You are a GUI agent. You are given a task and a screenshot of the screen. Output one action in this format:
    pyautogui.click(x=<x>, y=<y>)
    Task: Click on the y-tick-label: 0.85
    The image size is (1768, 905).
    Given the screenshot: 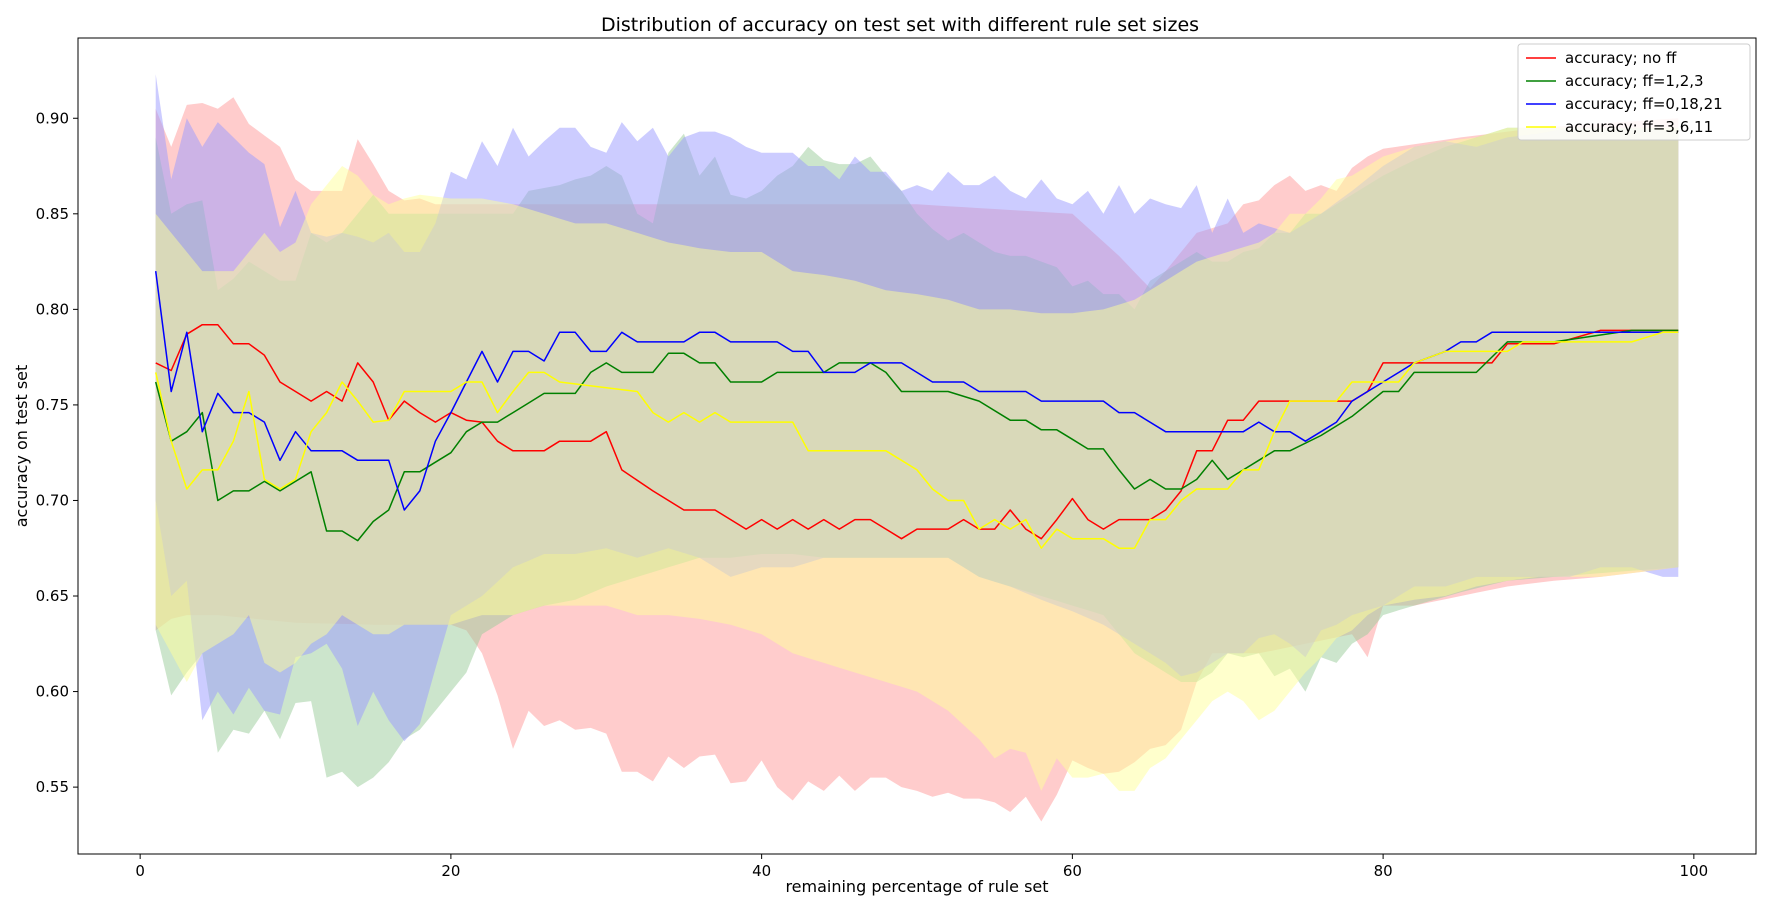 What is the action you would take?
    pyautogui.click(x=52, y=214)
    